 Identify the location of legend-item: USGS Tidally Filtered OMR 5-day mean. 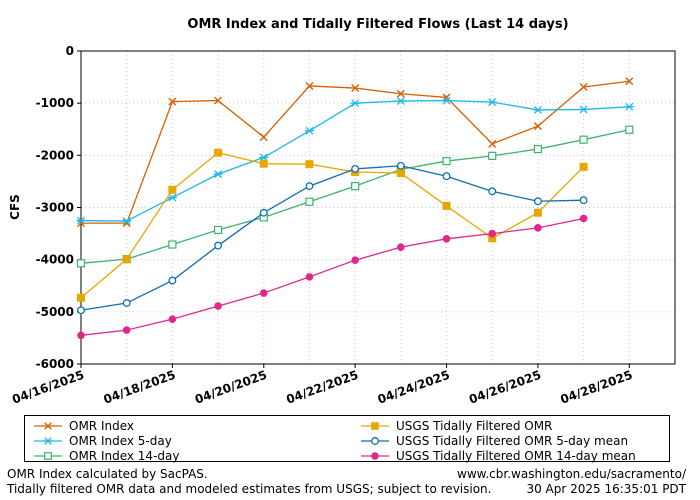
(494, 440).